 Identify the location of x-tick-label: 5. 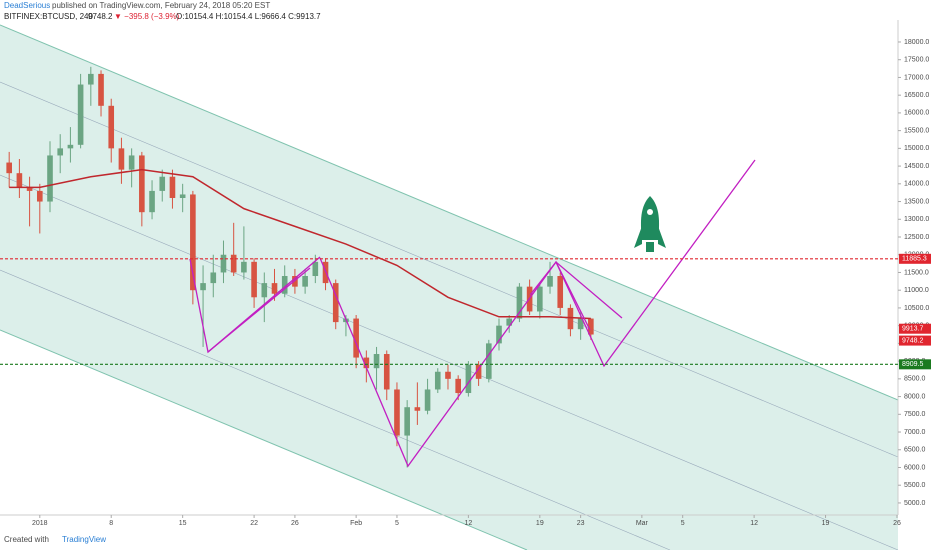
(683, 523).